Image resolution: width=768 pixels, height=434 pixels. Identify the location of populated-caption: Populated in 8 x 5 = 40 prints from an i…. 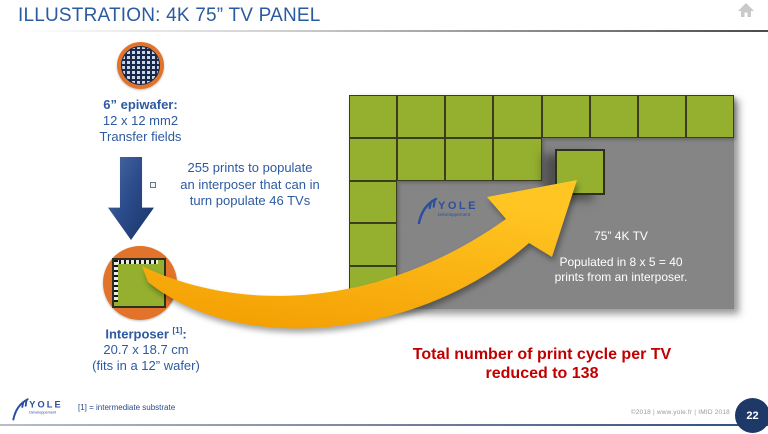
(621, 270).